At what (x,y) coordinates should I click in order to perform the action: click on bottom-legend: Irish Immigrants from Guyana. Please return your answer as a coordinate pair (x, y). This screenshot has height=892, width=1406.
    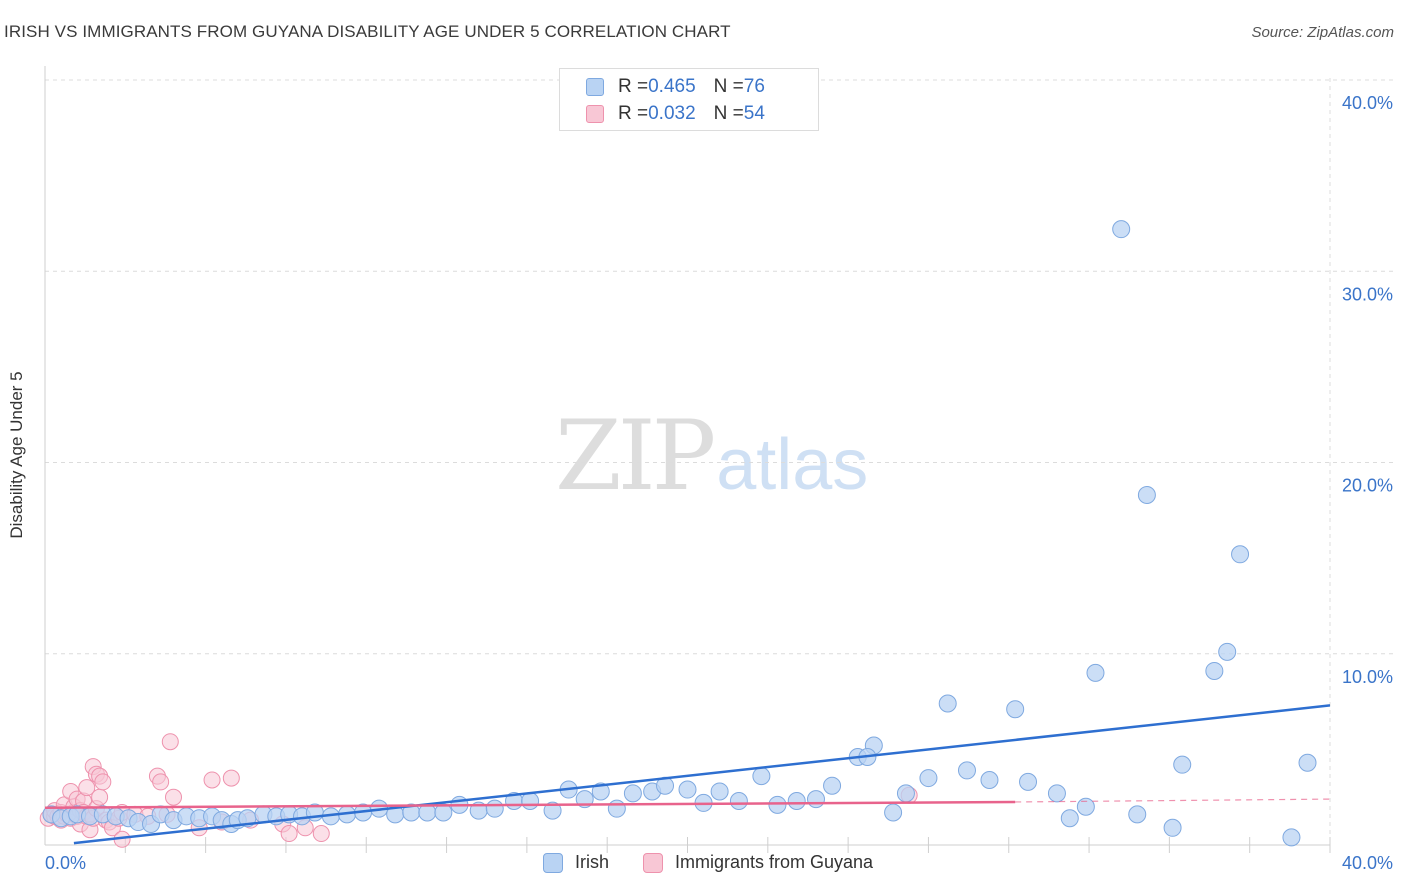
    Looking at the image, I should click on (703, 865).